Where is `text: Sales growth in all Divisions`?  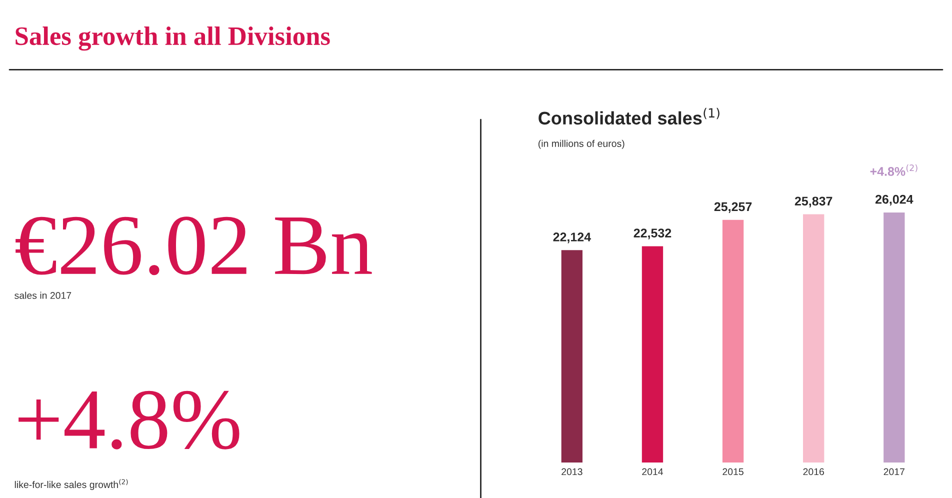
text: Sales growth in all Divisions is located at coordinates (173, 38).